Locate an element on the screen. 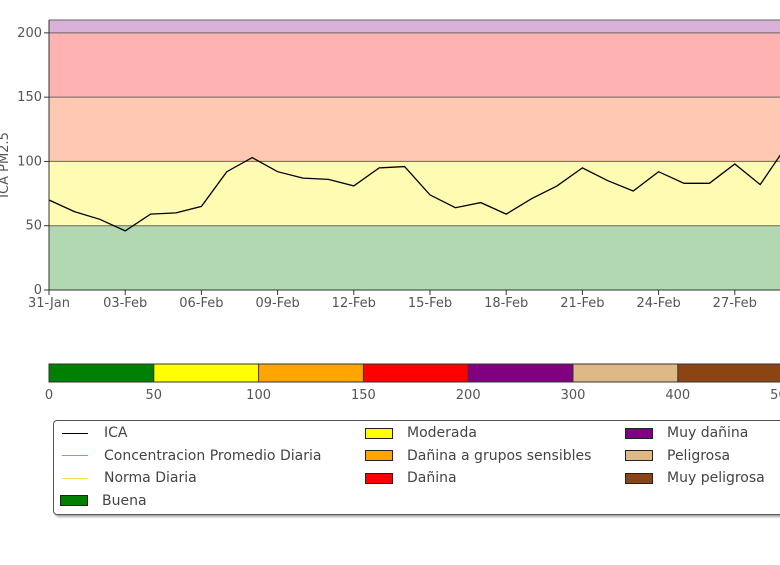 This screenshot has height=565, width=780. legend-label: Peligrosa is located at coordinates (699, 455).